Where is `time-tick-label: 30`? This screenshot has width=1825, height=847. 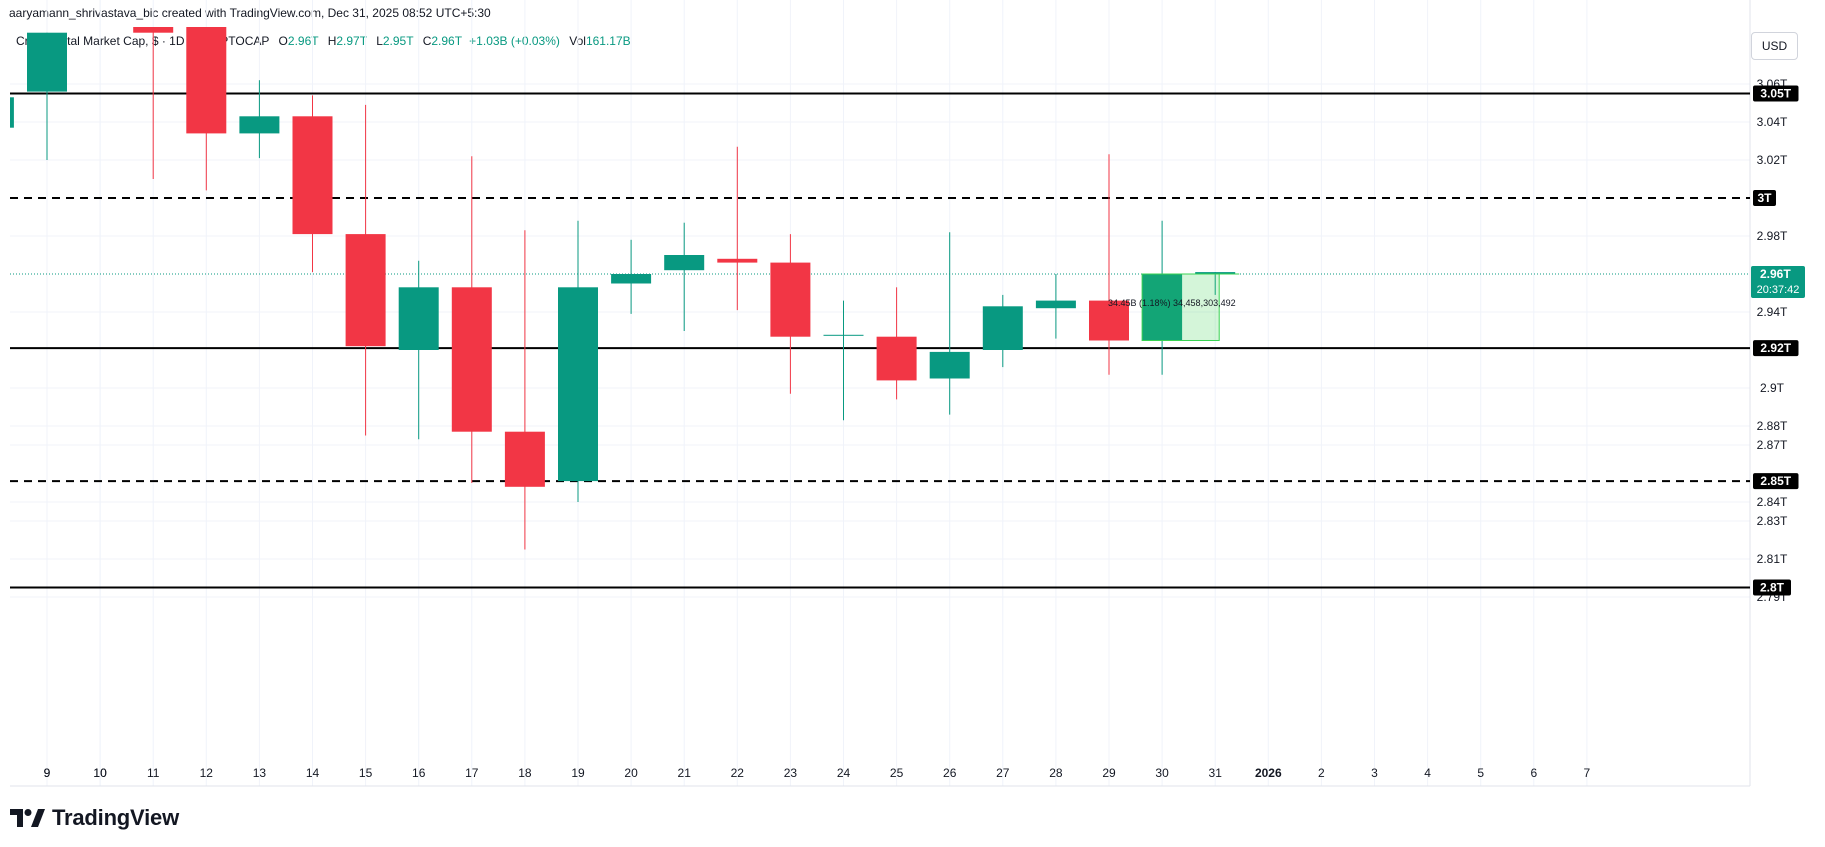
time-tick-label: 30 is located at coordinates (1162, 773).